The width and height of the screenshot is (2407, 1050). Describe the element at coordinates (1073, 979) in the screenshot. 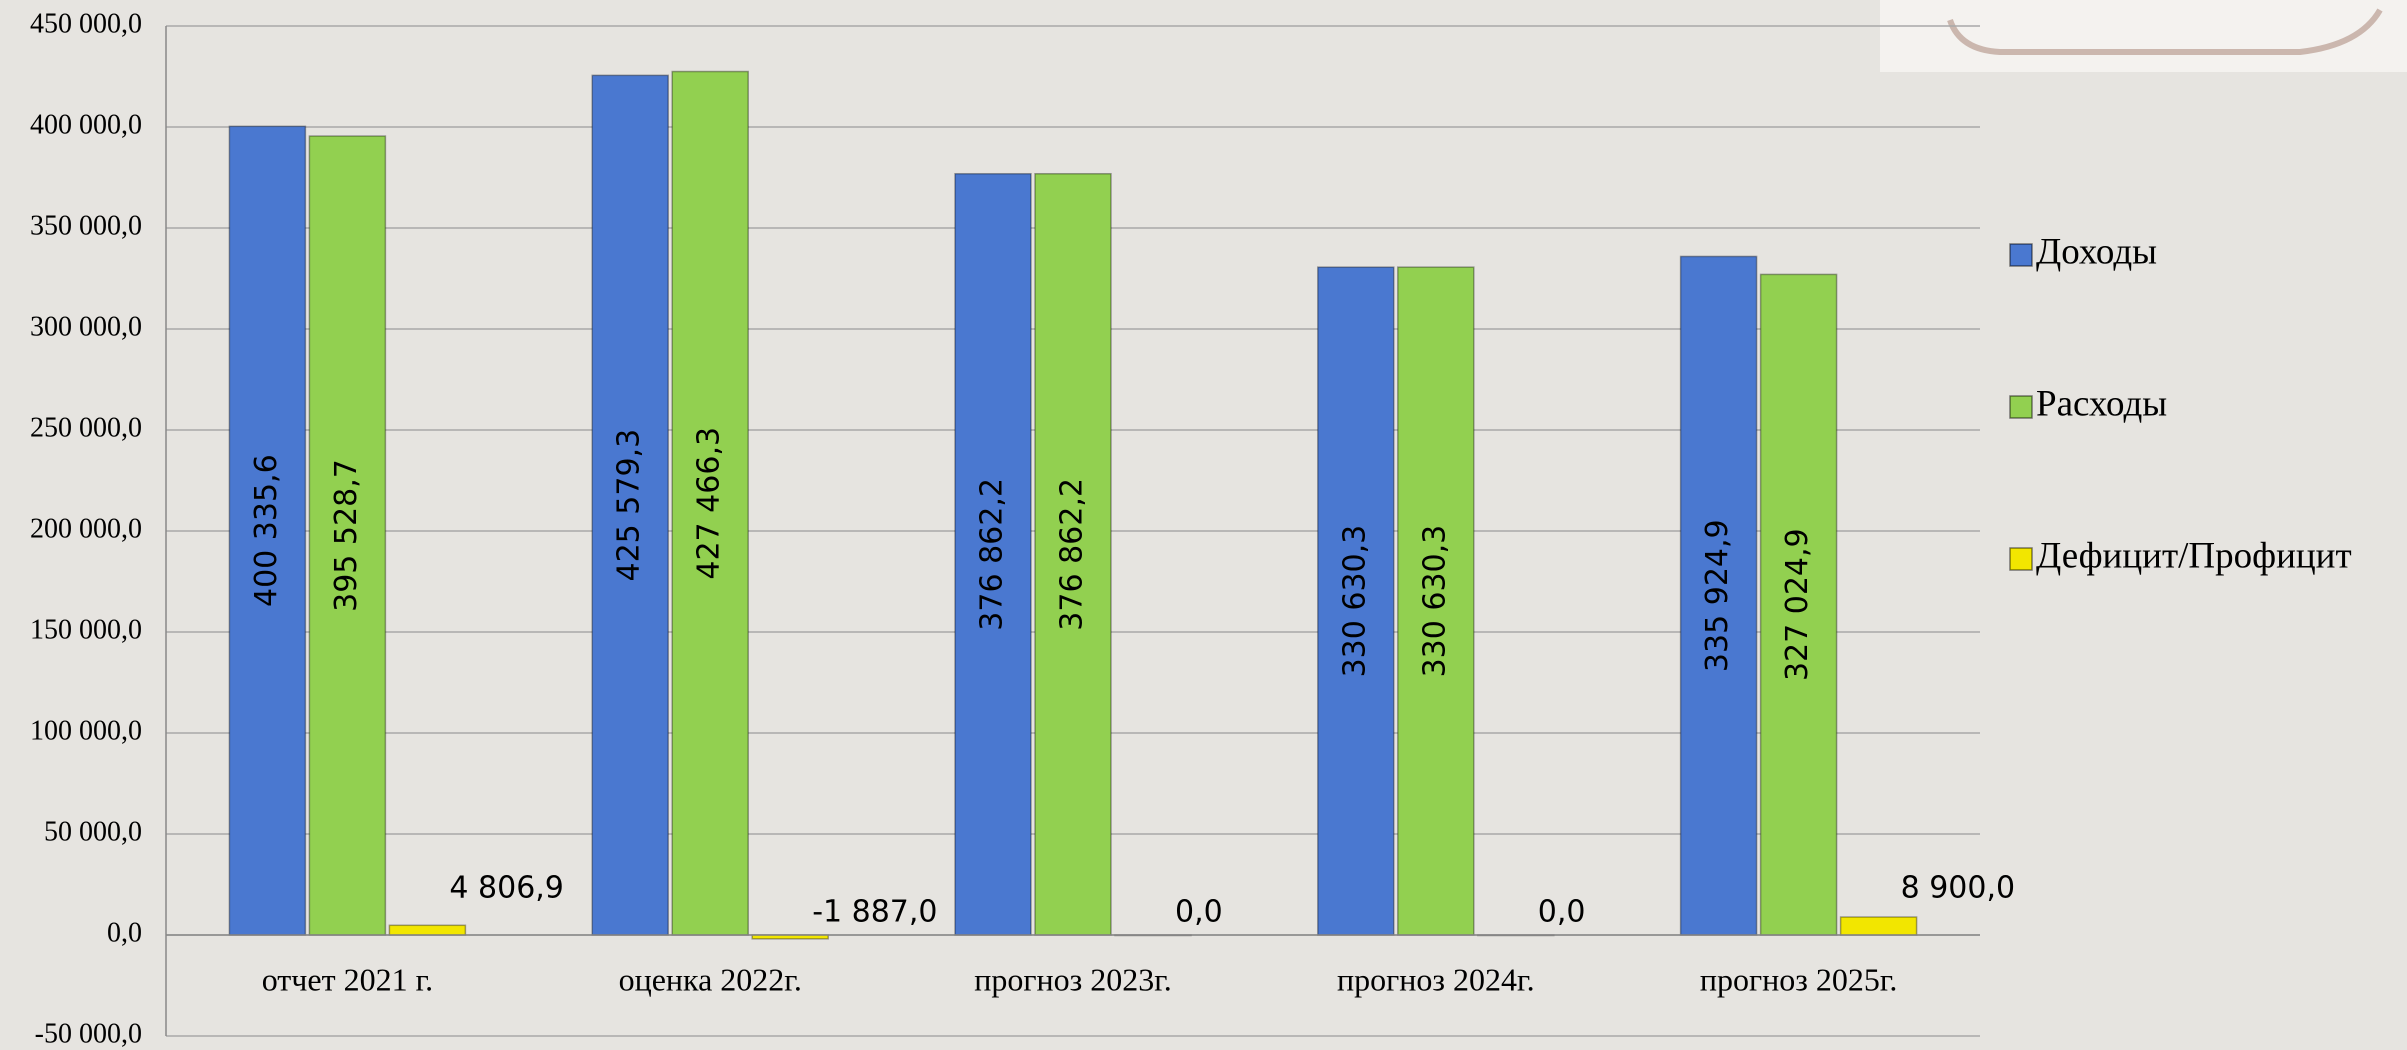

I see `x-tick-label: прогноз 2023г.` at that location.